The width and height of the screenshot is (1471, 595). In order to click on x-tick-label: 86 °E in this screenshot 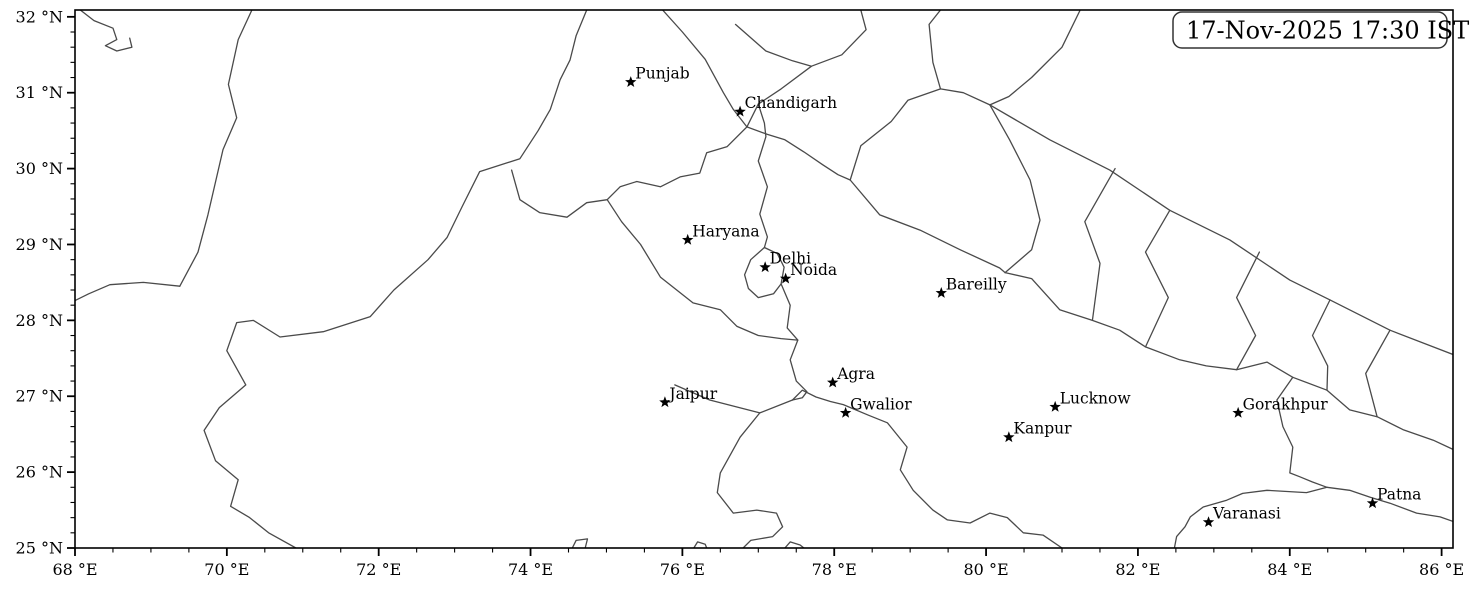, I will do `click(1441, 569)`.